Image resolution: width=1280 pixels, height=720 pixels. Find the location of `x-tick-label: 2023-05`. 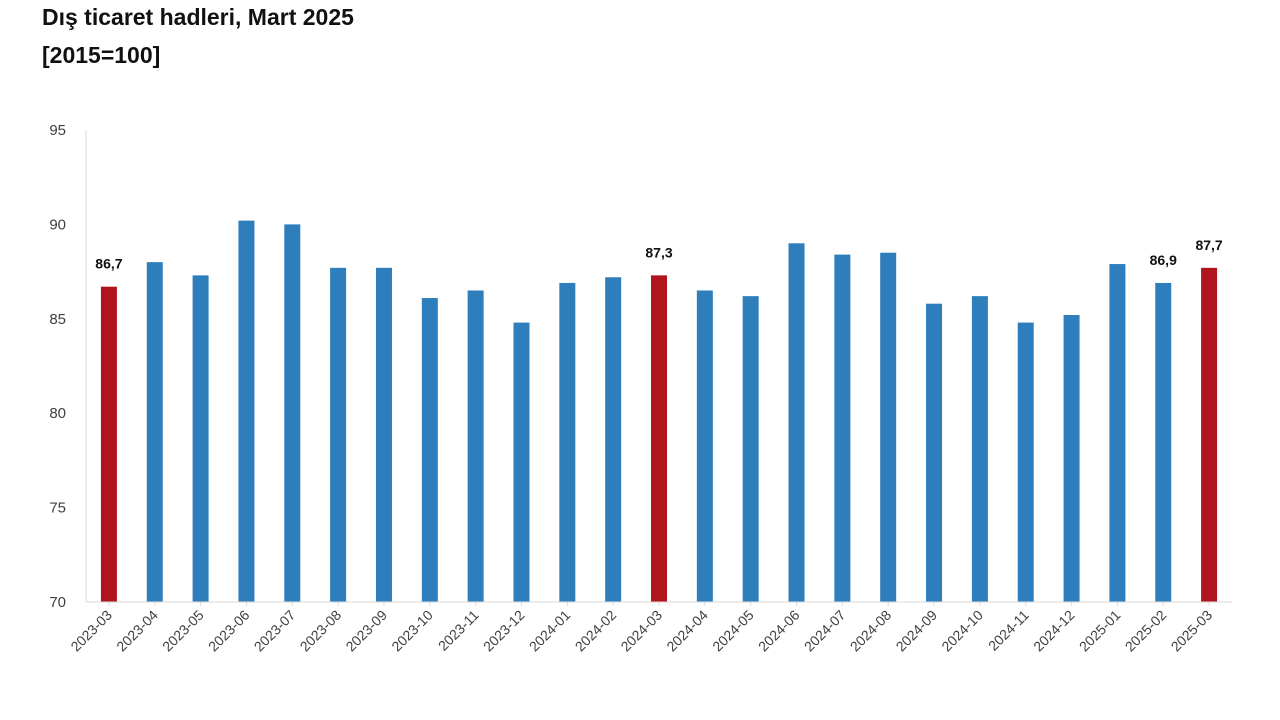

x-tick-label: 2023-05 is located at coordinates (183, 631).